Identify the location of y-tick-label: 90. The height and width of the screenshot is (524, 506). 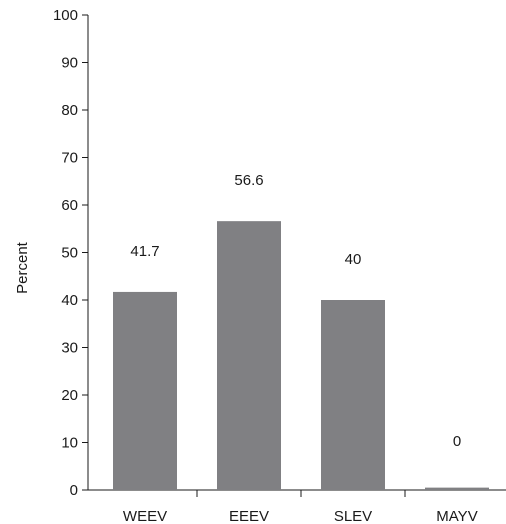
(69, 63).